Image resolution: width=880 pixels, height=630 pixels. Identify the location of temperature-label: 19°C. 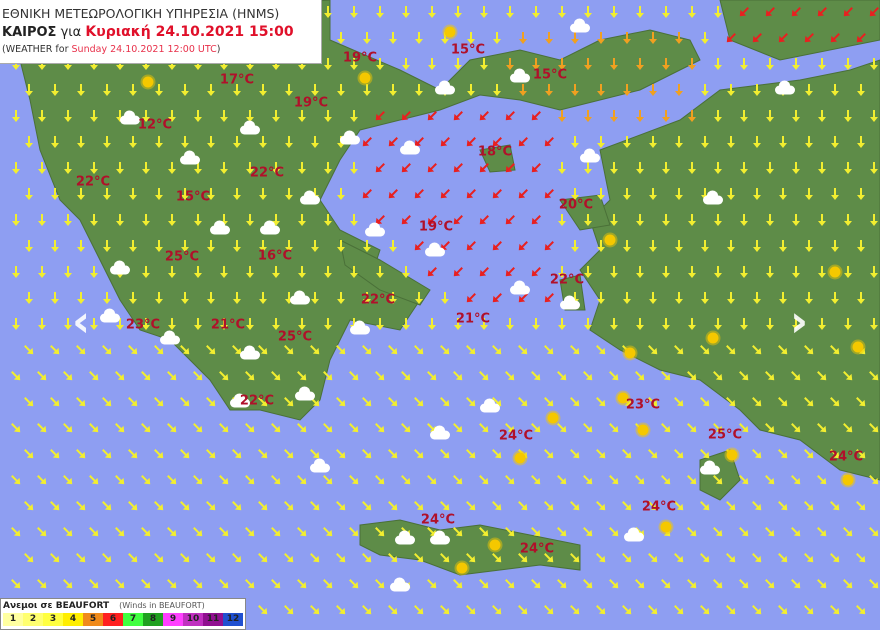
(360, 58).